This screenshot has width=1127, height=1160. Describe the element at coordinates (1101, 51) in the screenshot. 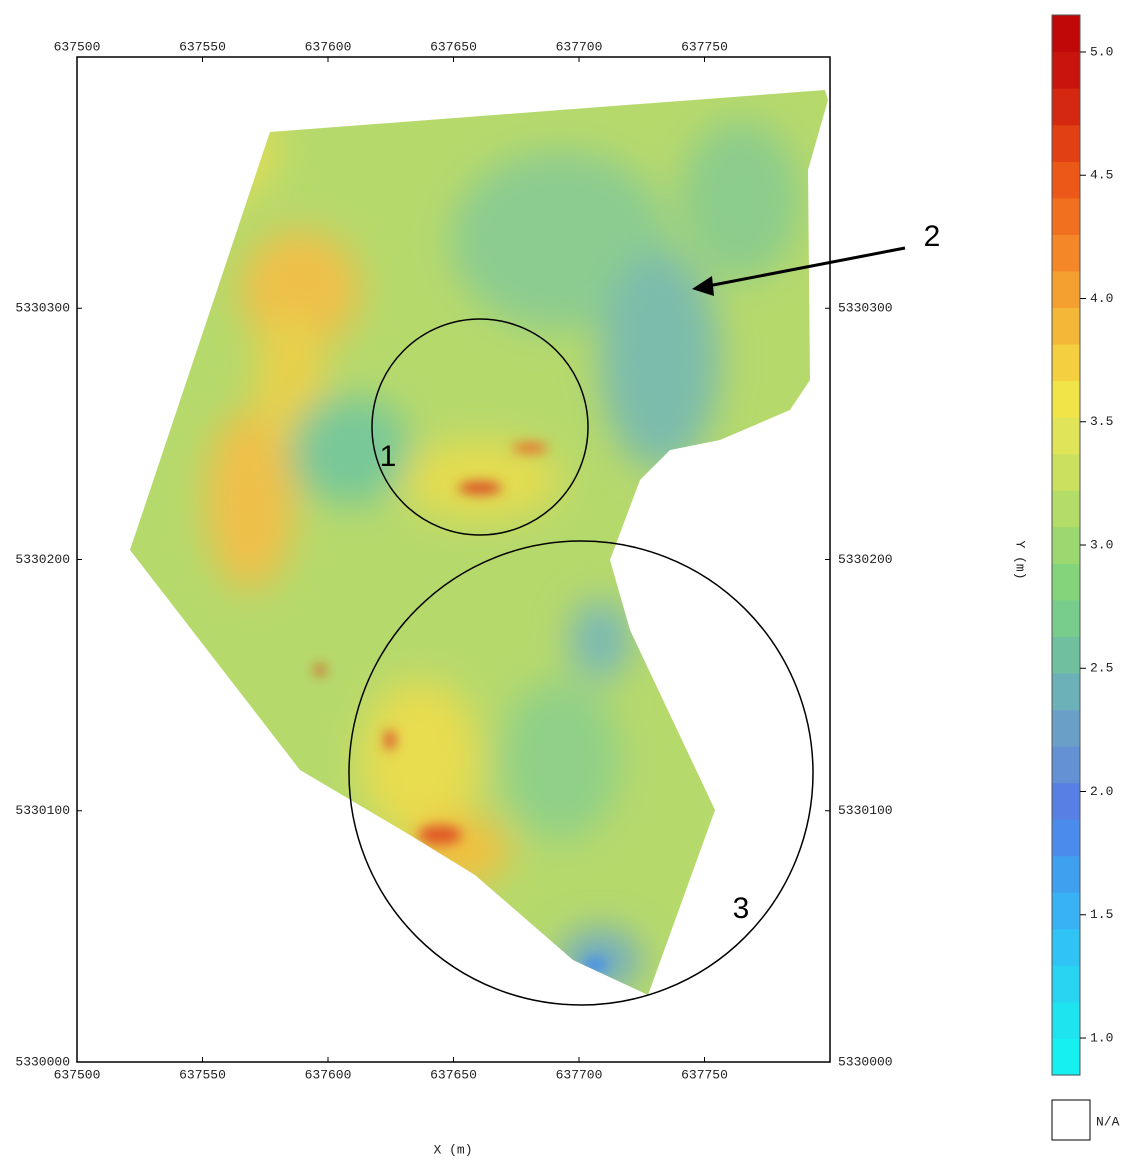

I see `colorbar-tick-label: 5.0` at that location.